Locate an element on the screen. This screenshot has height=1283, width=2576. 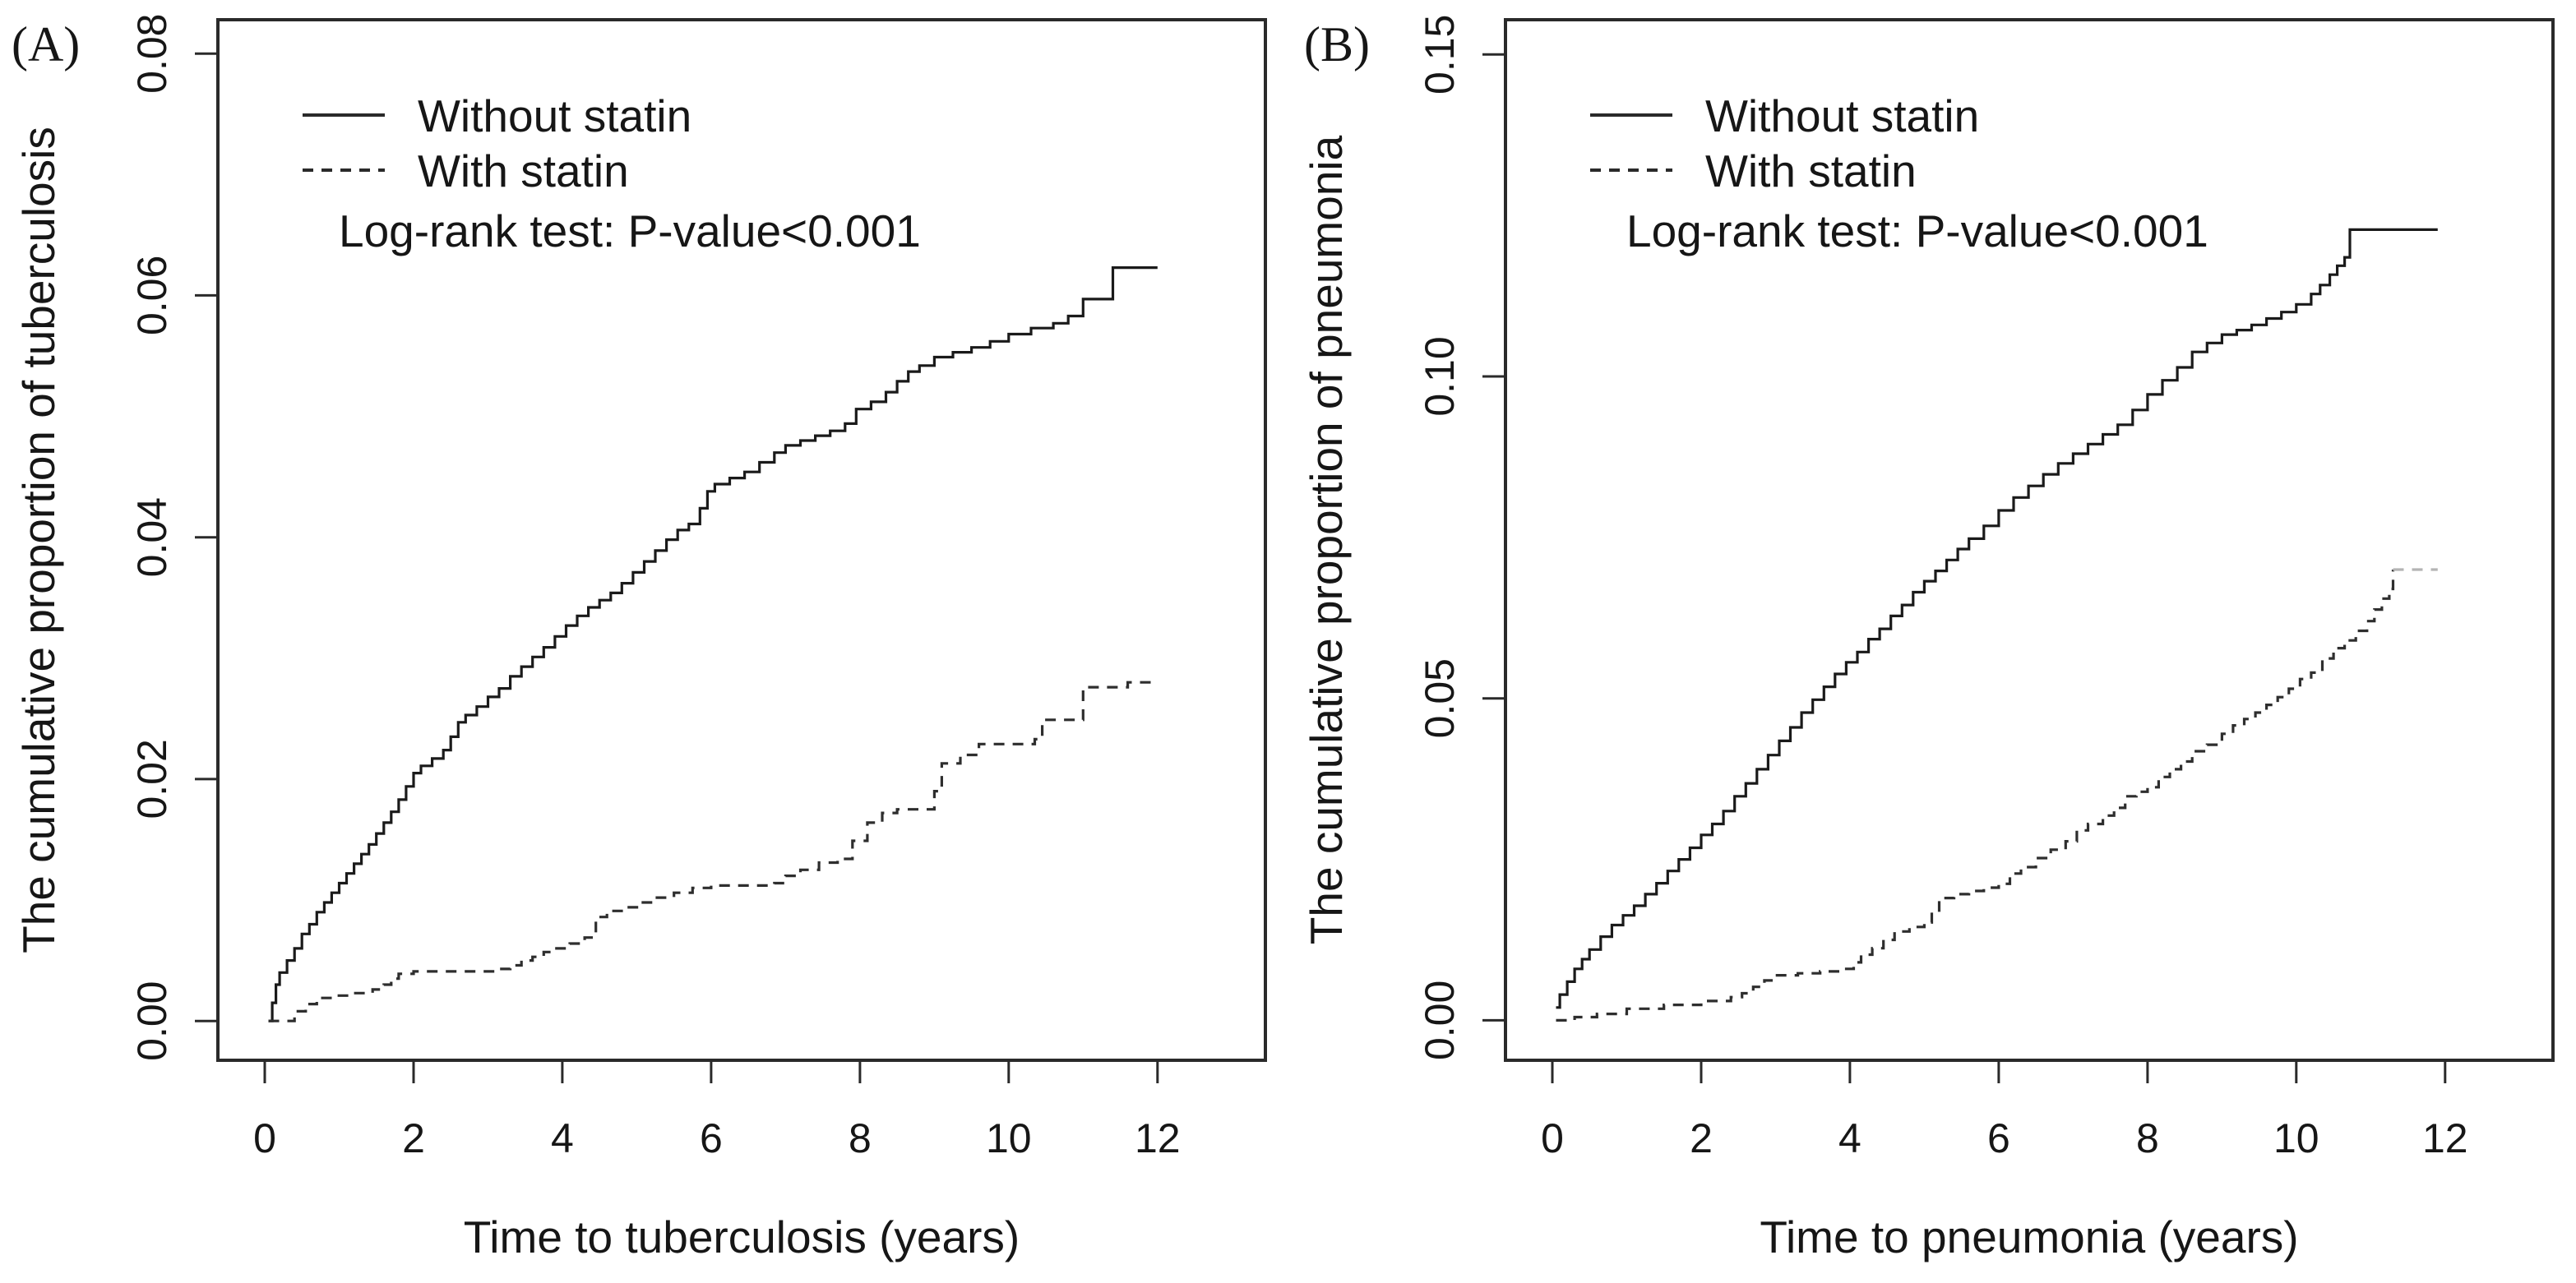
y-tick-label: 0.10 is located at coordinates (1440, 376).